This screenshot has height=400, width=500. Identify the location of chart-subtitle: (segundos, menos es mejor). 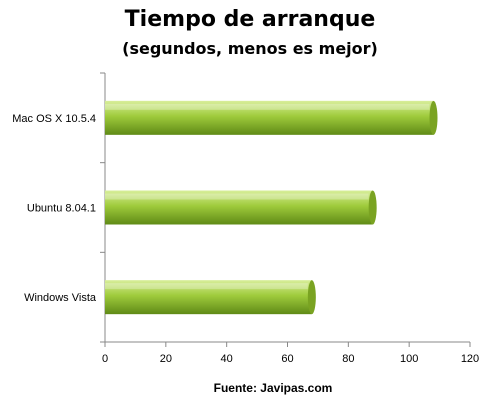
(250, 48).